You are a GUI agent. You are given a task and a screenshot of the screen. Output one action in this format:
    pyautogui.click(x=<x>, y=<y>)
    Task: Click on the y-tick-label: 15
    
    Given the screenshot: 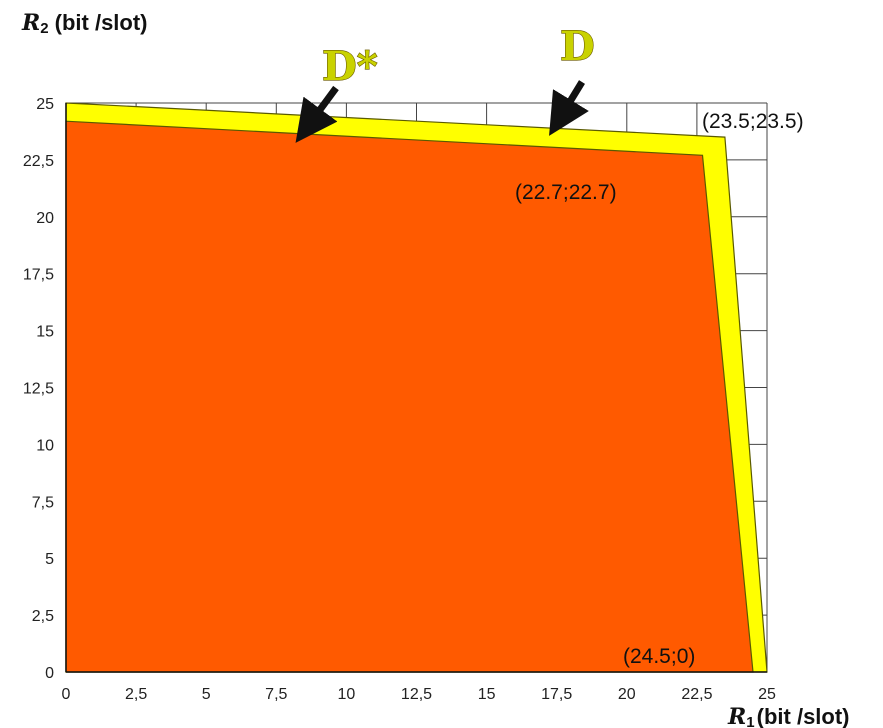 What is the action you would take?
    pyautogui.click(x=45, y=332)
    